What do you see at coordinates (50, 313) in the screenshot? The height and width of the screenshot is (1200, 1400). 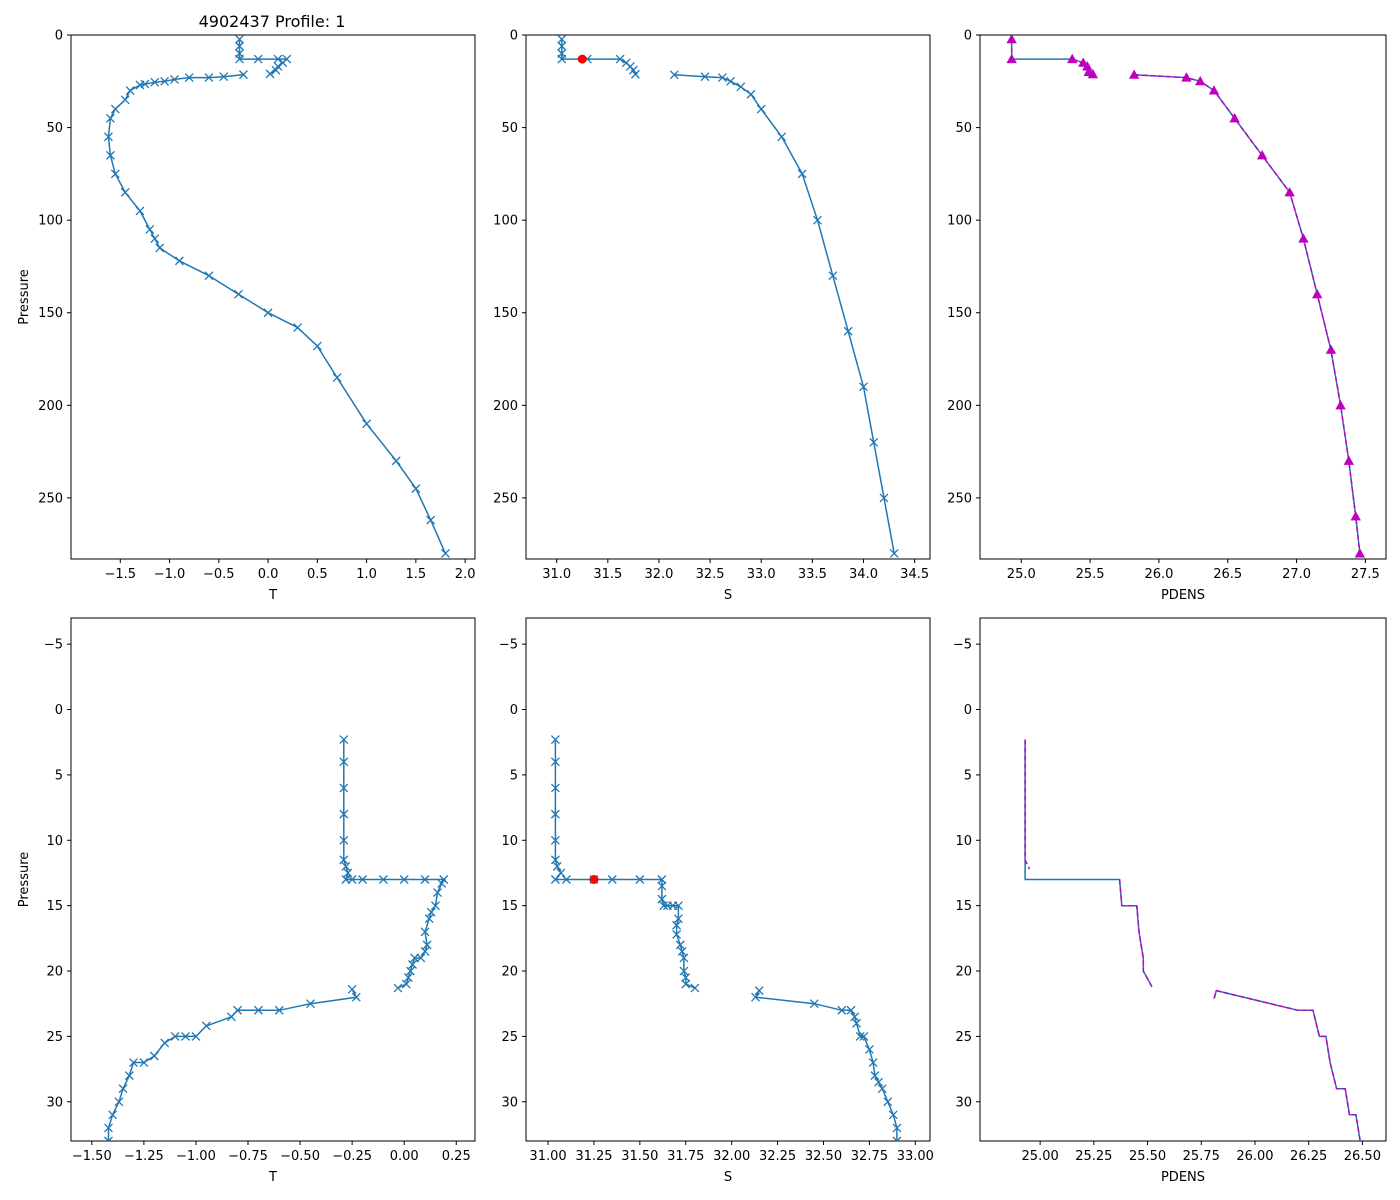 I see `y-tick-label: 150` at bounding box center [50, 313].